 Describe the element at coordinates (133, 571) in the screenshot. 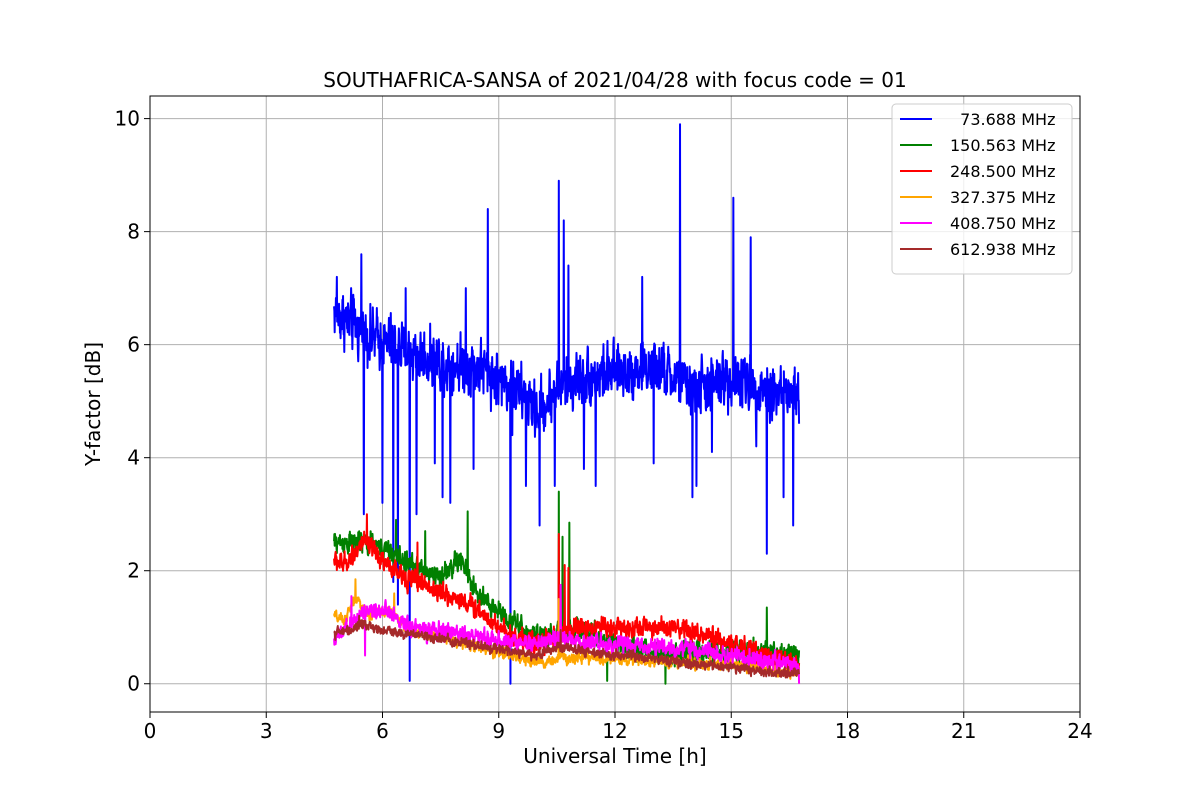

I see `y-tick-label: 2` at that location.